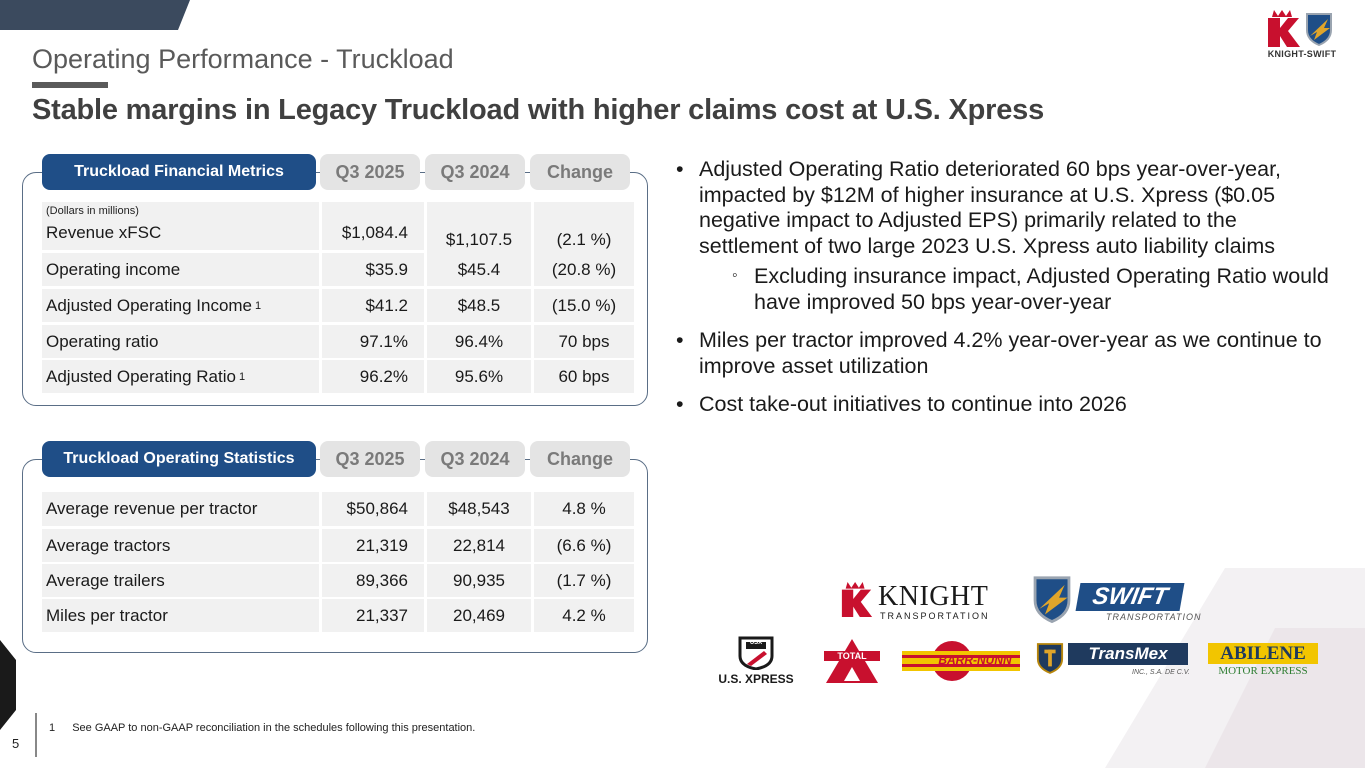 Image resolution: width=1365 pixels, height=768 pixels. What do you see at coordinates (180, 226) in the screenshot?
I see `row-label: Revenue xFSC` at bounding box center [180, 226].